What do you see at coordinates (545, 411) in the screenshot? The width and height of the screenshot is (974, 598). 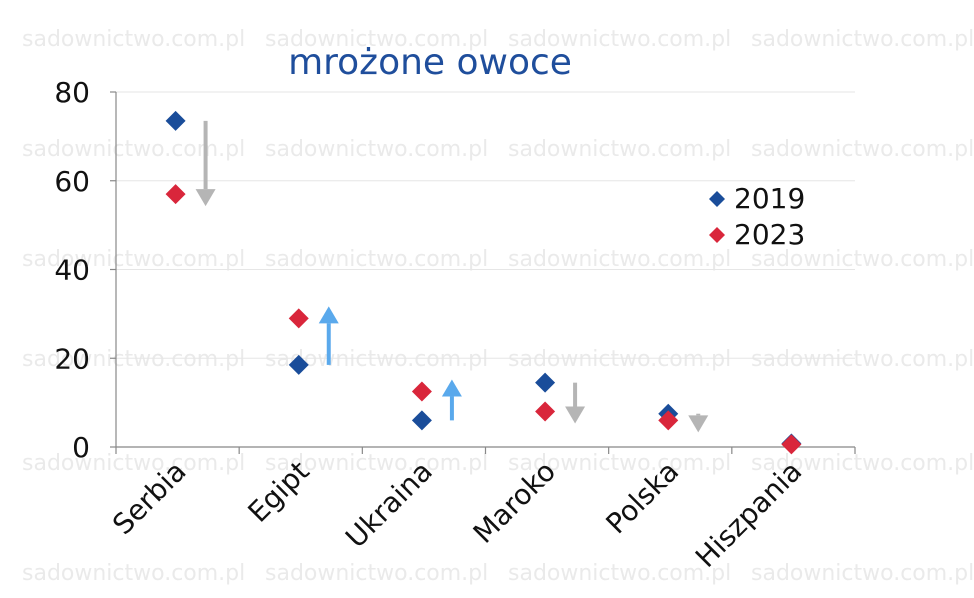 I see `data-point-2023-maroko` at bounding box center [545, 411].